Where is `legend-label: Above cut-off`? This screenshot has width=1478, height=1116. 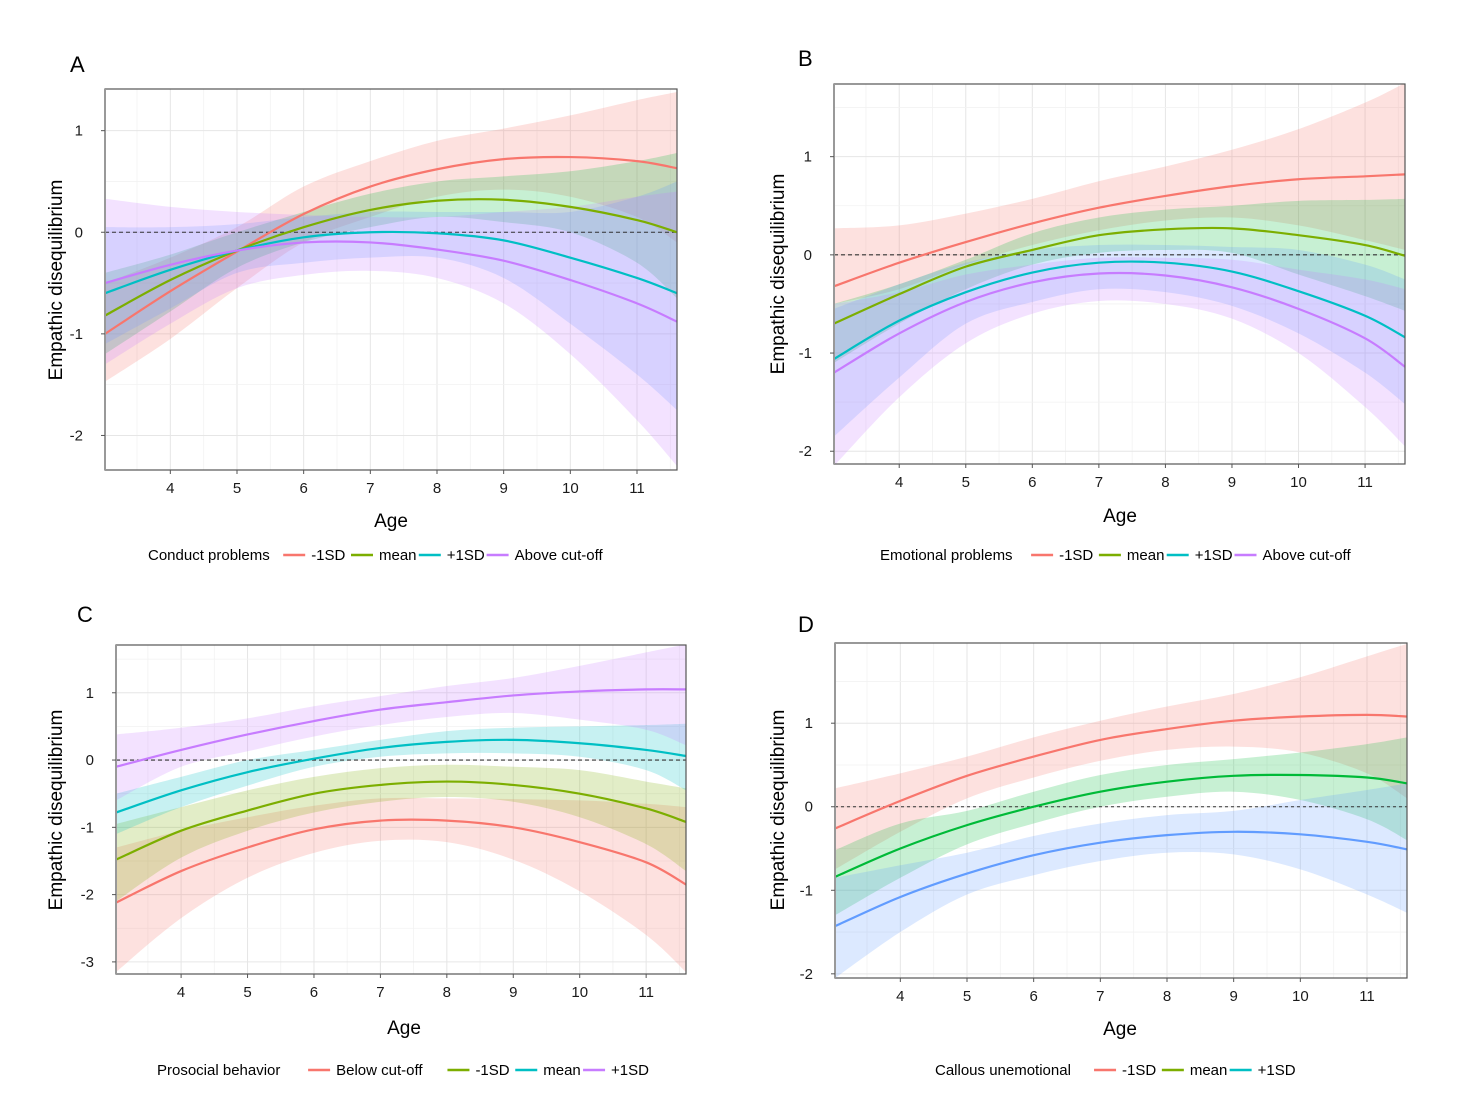
legend-label: Above cut-off is located at coordinates (559, 555).